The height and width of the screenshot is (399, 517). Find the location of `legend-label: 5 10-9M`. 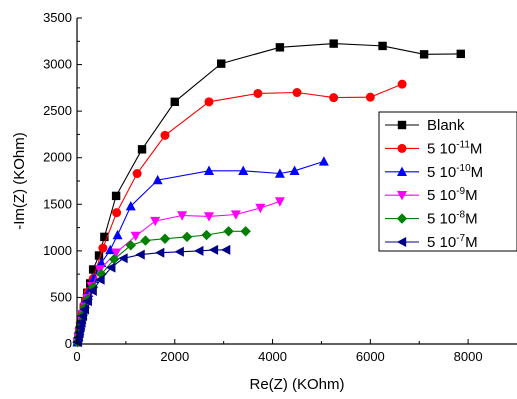

legend-label: 5 10-9M is located at coordinates (452, 195).